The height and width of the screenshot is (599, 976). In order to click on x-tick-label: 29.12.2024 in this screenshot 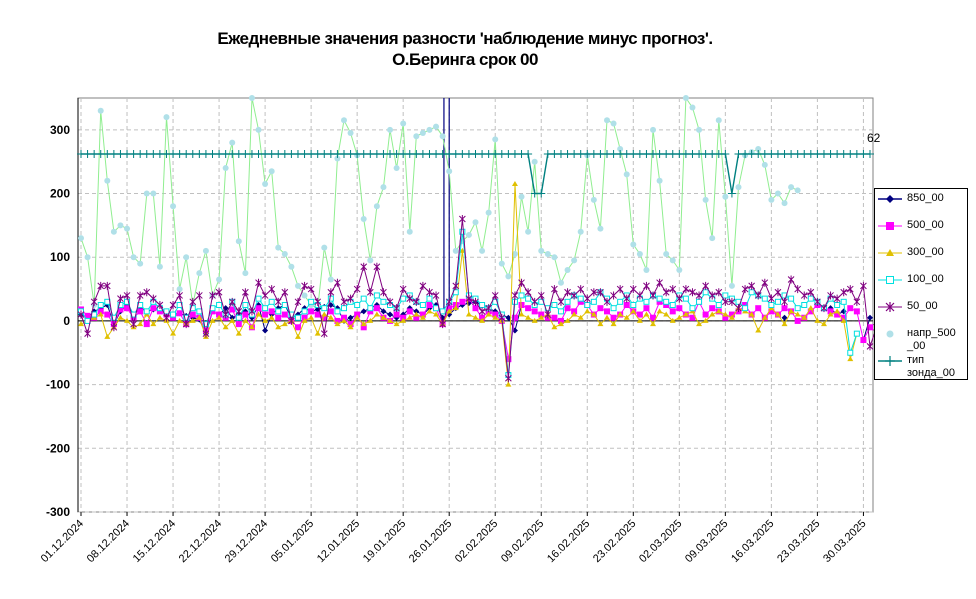, I will do `click(246, 541)`.